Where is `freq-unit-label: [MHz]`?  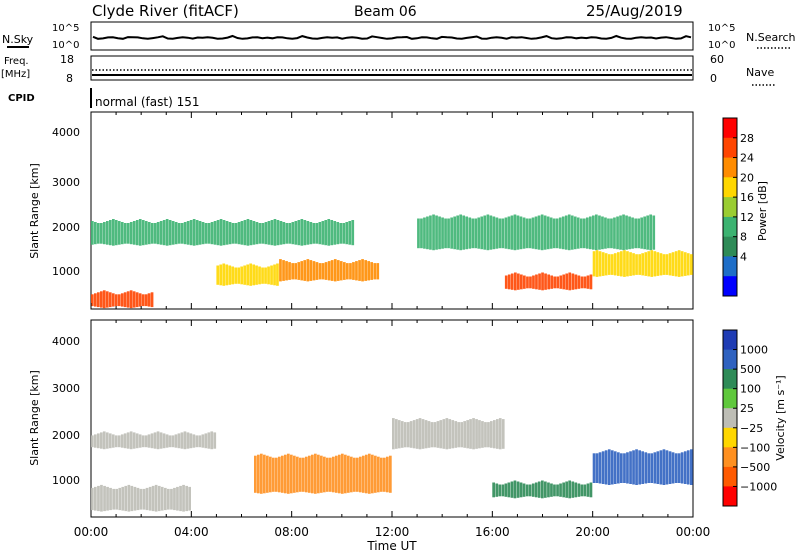 freq-unit-label: [MHz] is located at coordinates (15, 74).